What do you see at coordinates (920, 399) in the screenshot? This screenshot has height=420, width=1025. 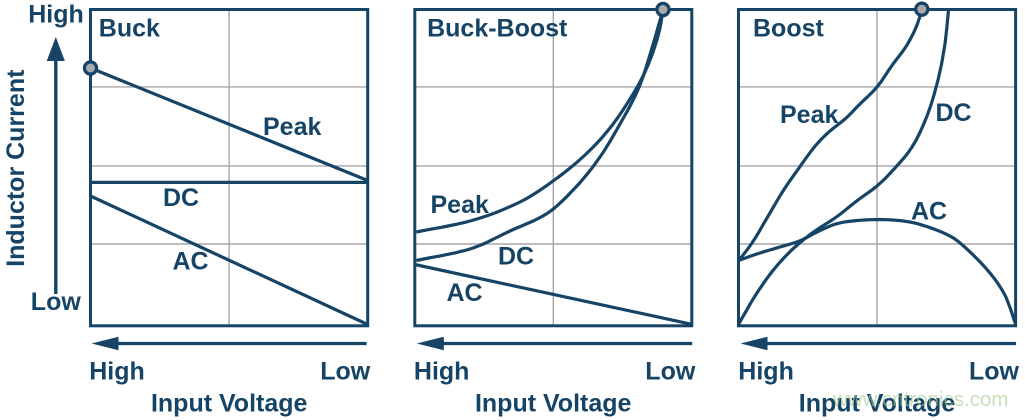 I see `svg-text: www.cntronics.com` at bounding box center [920, 399].